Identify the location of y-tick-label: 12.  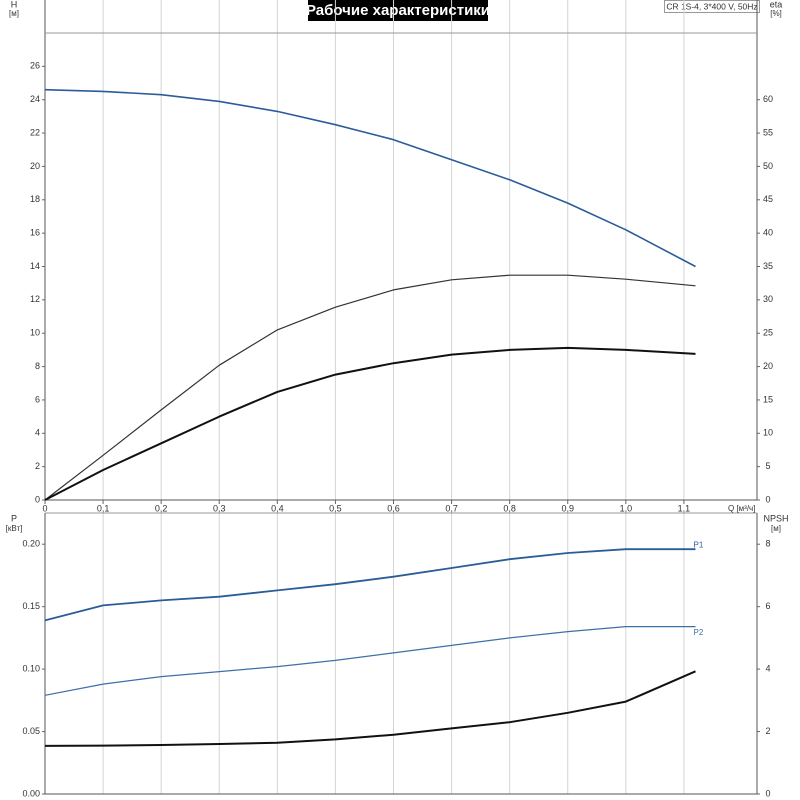
(35, 299).